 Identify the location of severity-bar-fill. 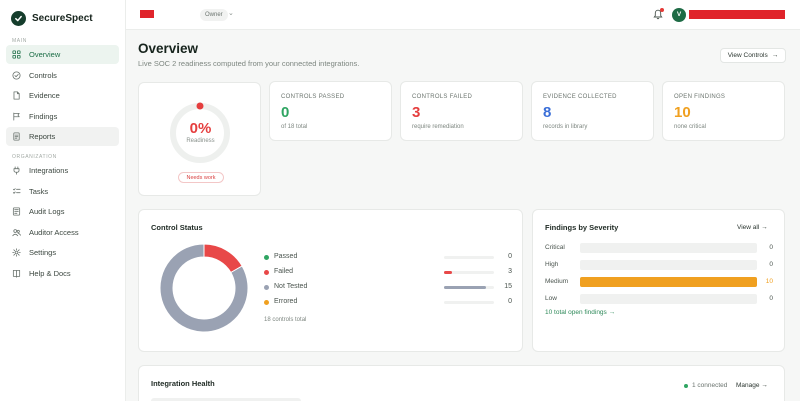
(668, 282).